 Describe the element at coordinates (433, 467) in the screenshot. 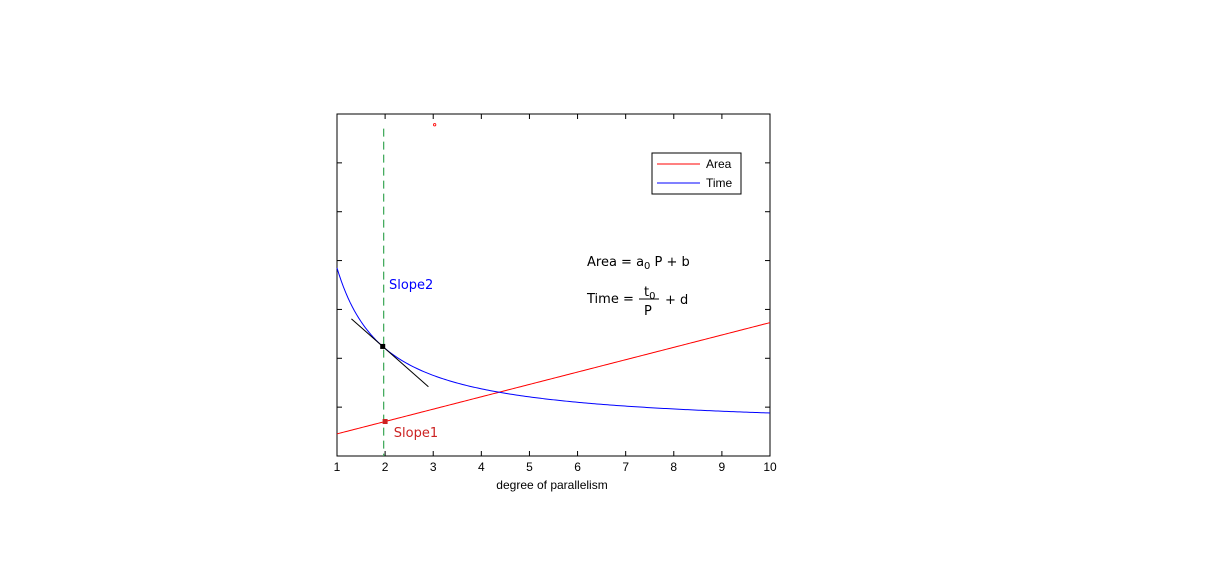

I see `x-tick-label: 3` at that location.